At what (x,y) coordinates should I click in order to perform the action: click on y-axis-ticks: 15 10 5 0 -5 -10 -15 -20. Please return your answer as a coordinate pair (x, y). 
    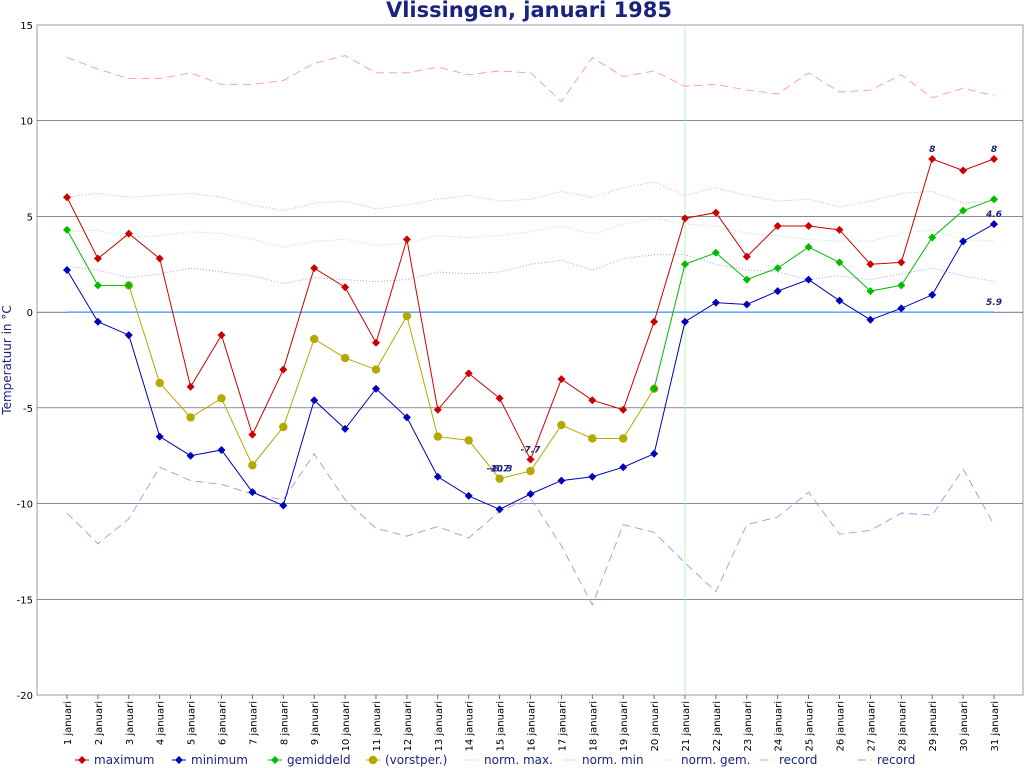
    Looking at the image, I should click on (25, 361).